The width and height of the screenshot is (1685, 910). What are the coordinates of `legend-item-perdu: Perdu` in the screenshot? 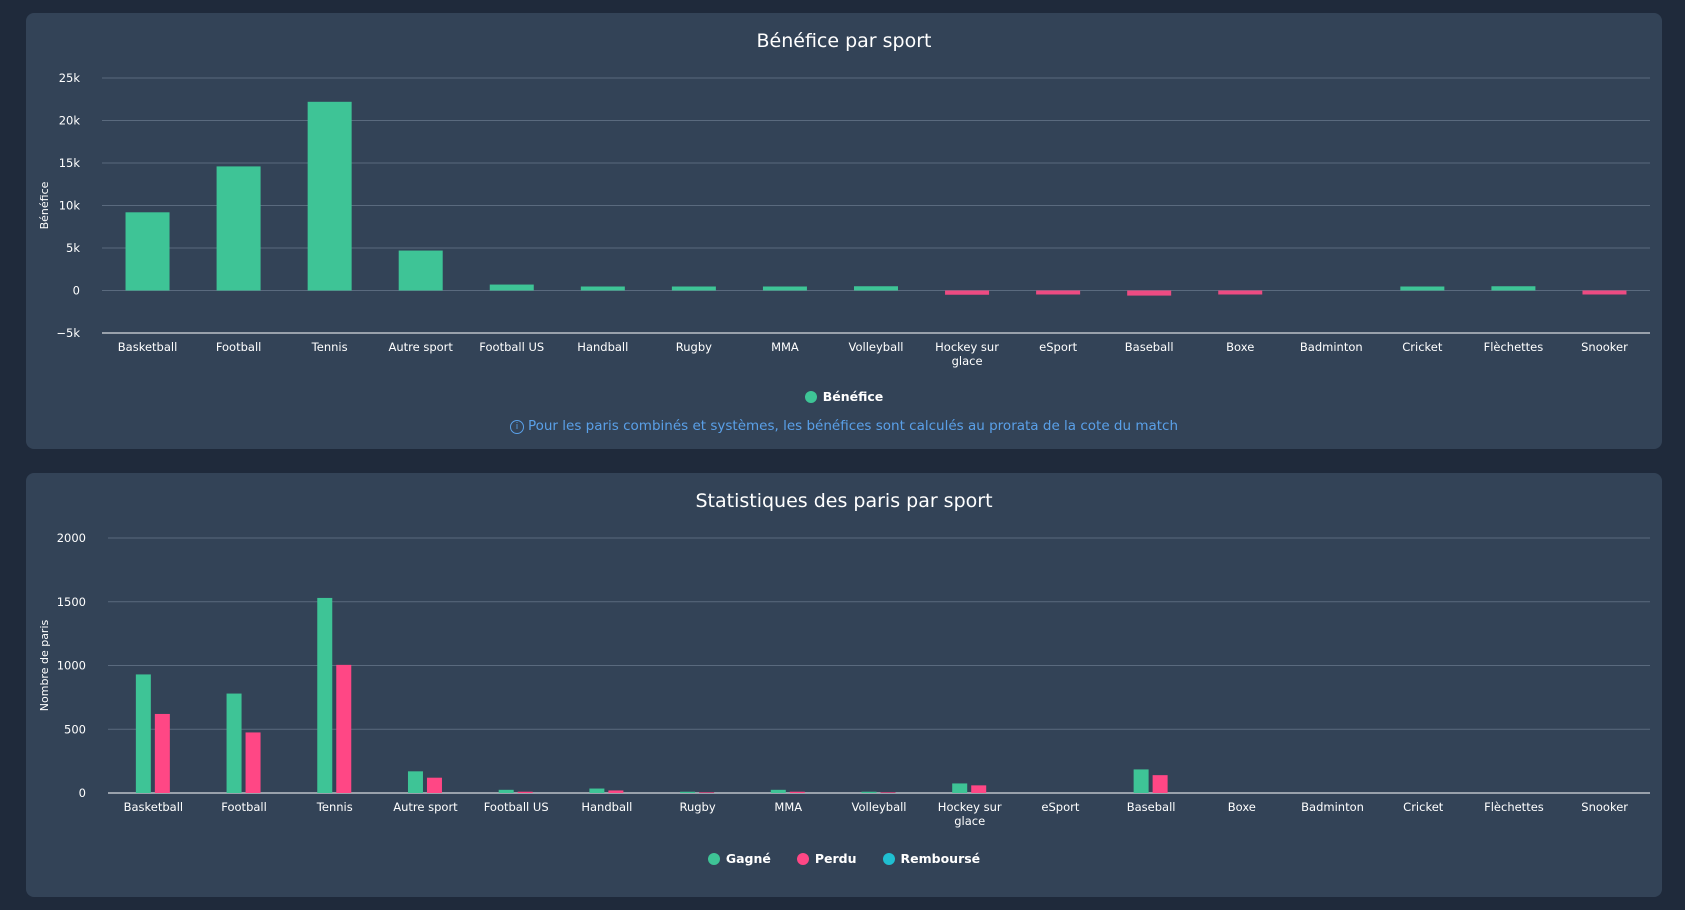 It's located at (826, 858).